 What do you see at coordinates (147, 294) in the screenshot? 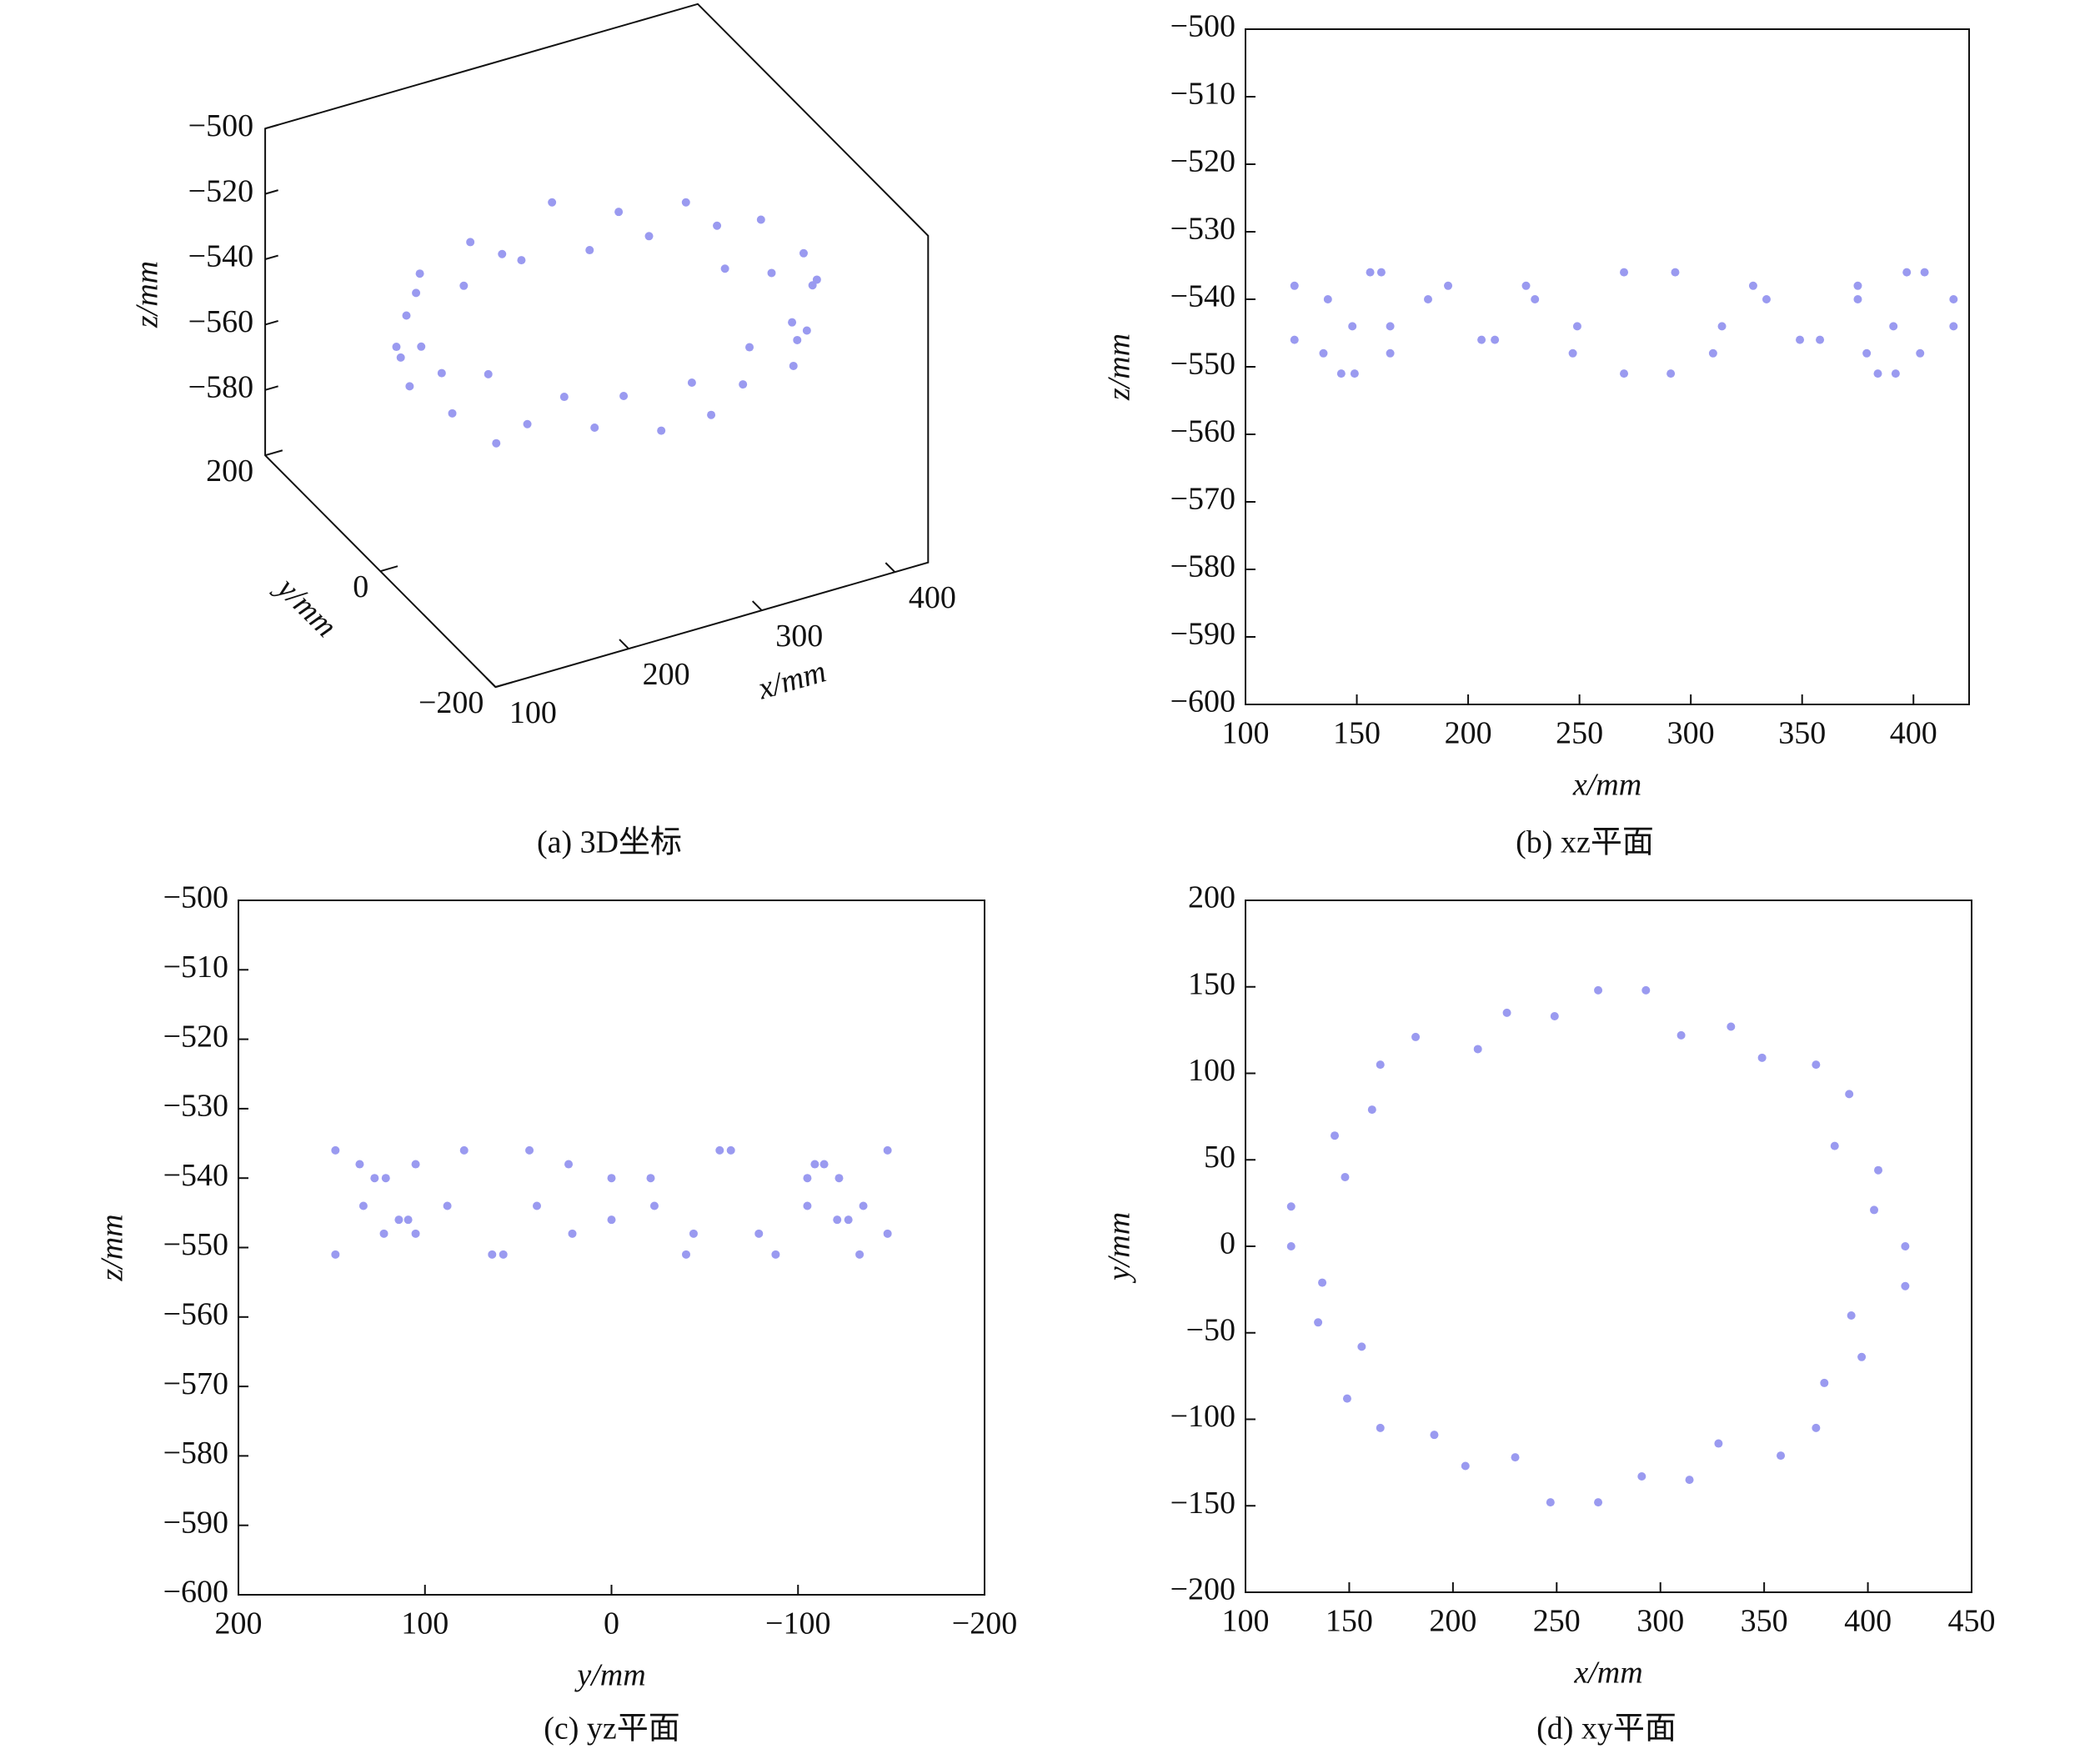
I see `z-axis-label: z/mm` at bounding box center [147, 294].